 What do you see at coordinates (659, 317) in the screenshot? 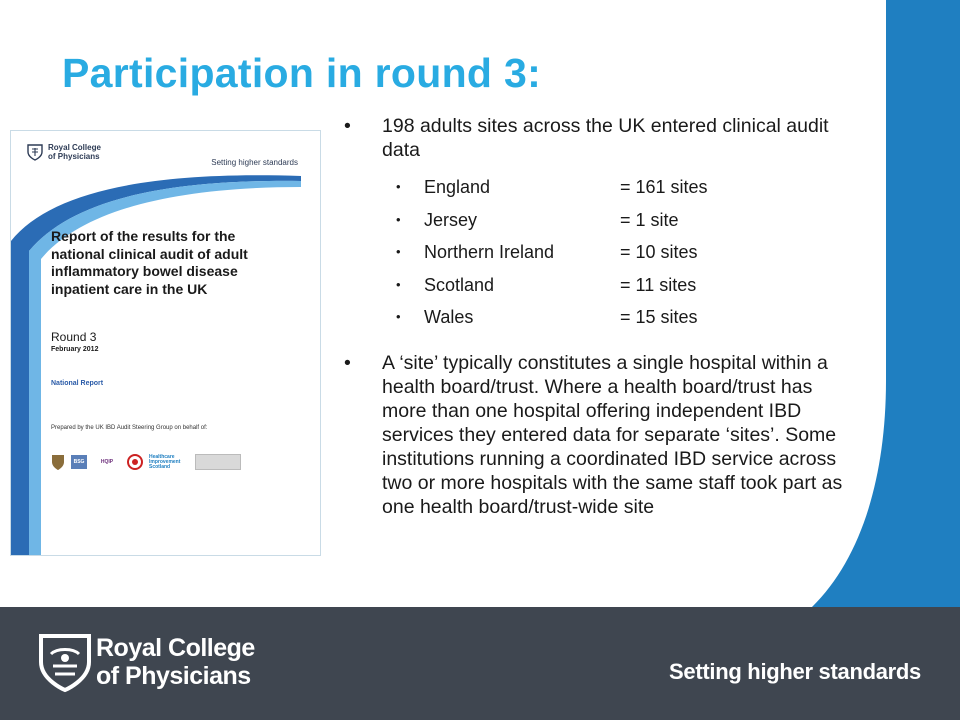
I see `site-count: = 15 sites` at bounding box center [659, 317].